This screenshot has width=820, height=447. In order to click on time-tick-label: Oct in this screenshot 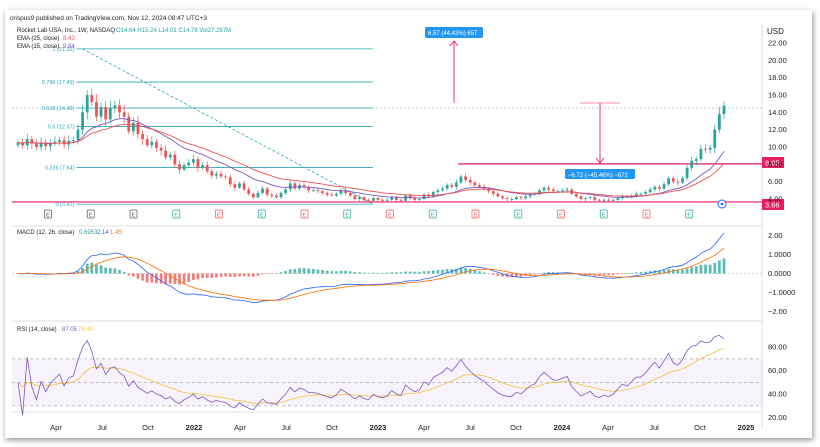, I will do `click(332, 427)`.